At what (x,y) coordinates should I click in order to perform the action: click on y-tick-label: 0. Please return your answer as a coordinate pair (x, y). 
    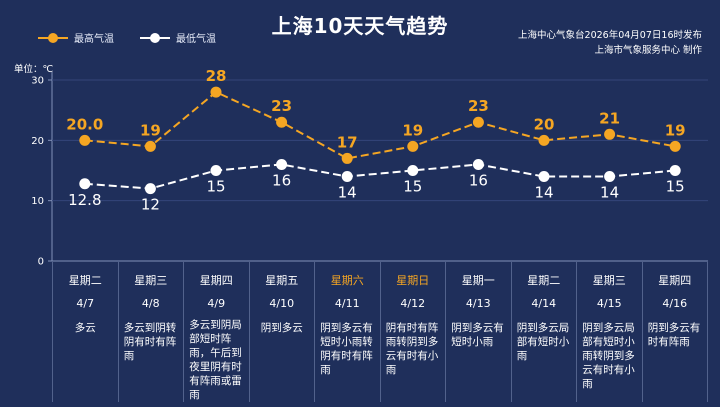
    Looking at the image, I should click on (41, 262).